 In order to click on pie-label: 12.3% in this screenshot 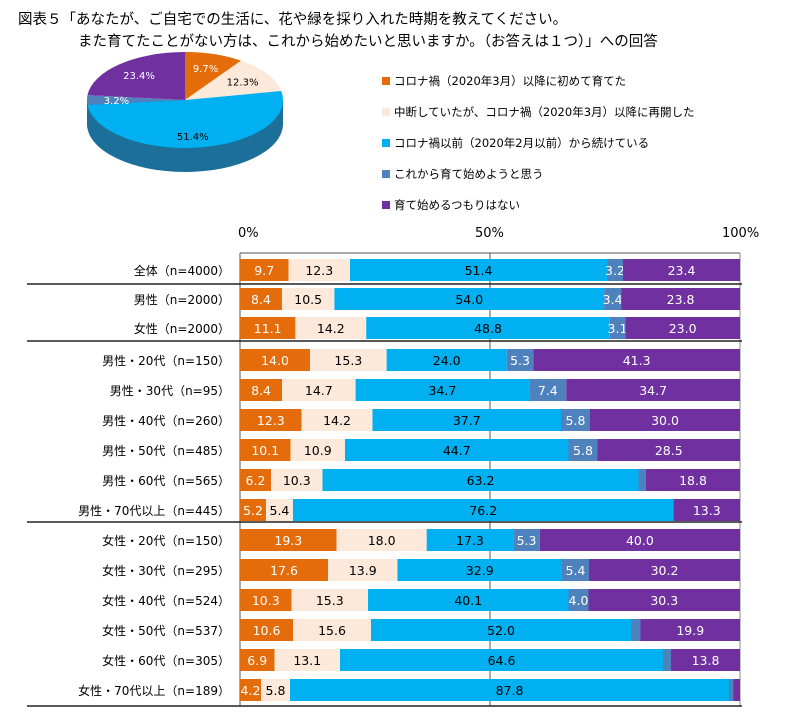, I will do `click(243, 83)`.